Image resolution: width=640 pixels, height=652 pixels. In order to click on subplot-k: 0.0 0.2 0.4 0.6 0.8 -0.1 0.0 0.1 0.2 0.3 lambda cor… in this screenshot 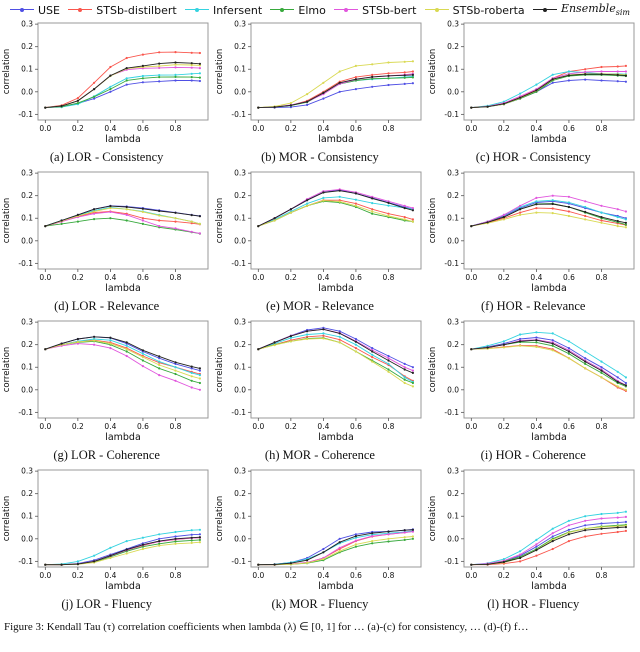, I will do `click(319, 539)`.